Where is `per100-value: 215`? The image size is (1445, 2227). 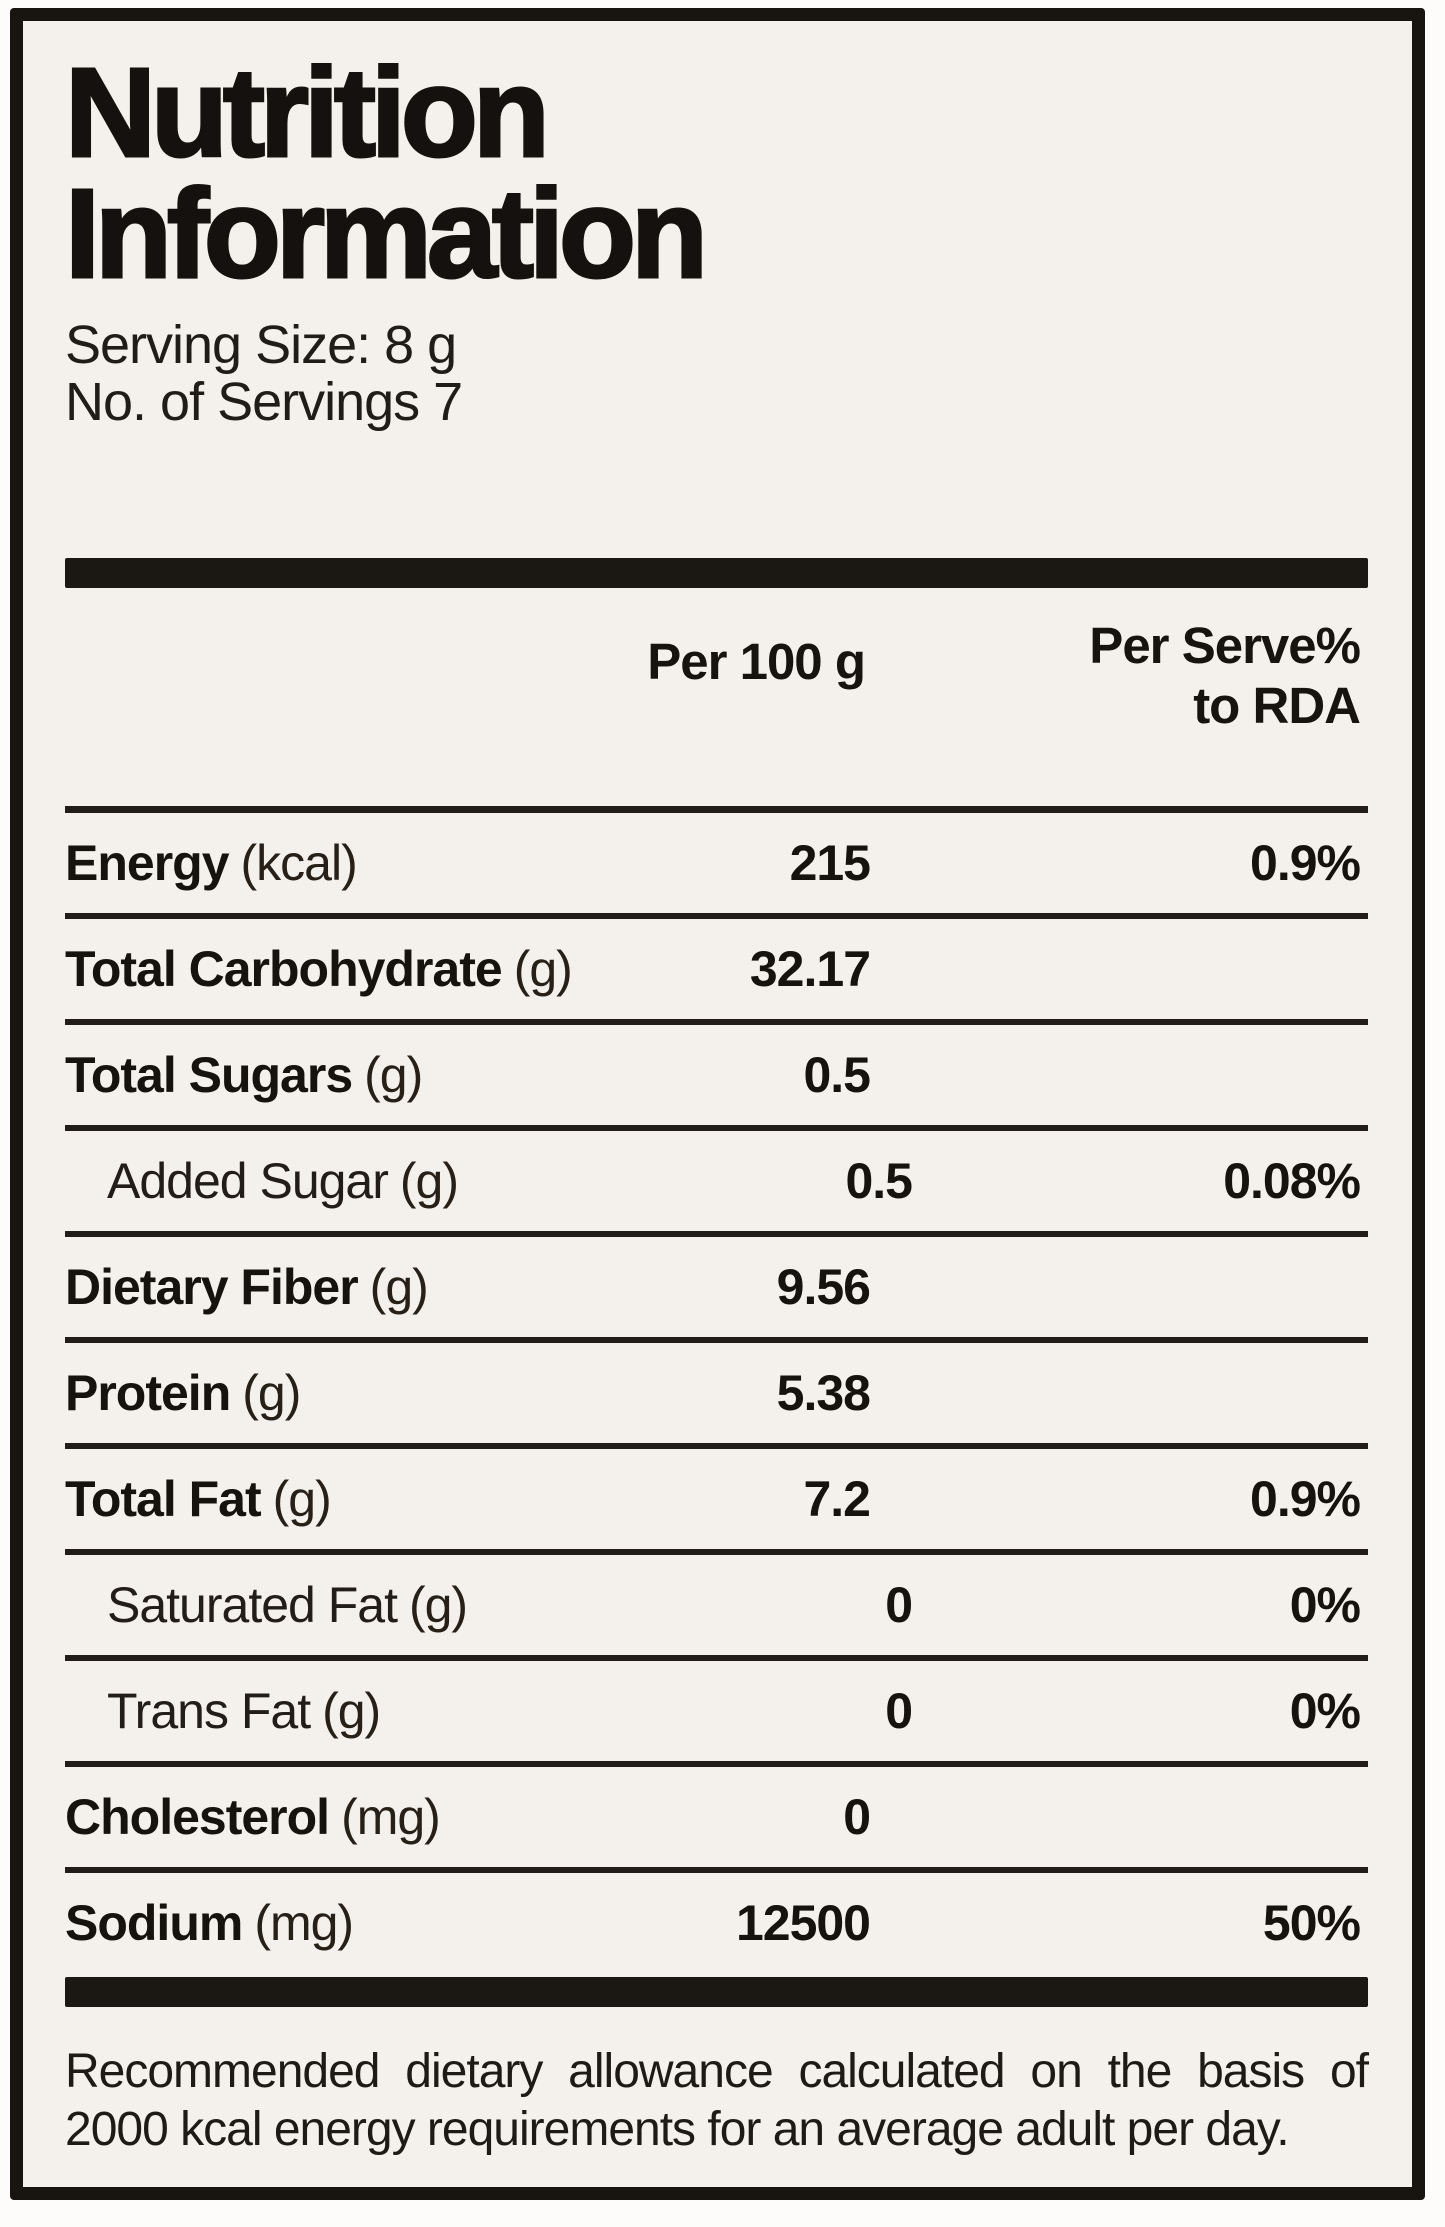 per100-value: 215 is located at coordinates (830, 863).